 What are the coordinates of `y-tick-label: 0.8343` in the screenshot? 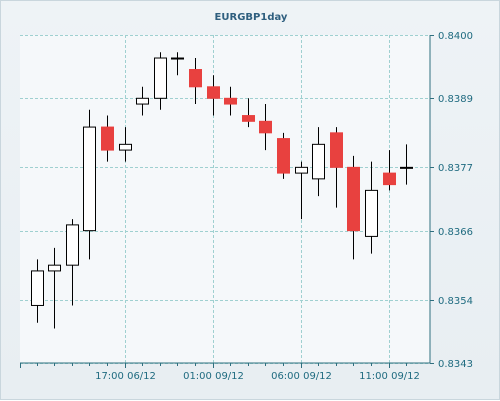 It's located at (455, 364).